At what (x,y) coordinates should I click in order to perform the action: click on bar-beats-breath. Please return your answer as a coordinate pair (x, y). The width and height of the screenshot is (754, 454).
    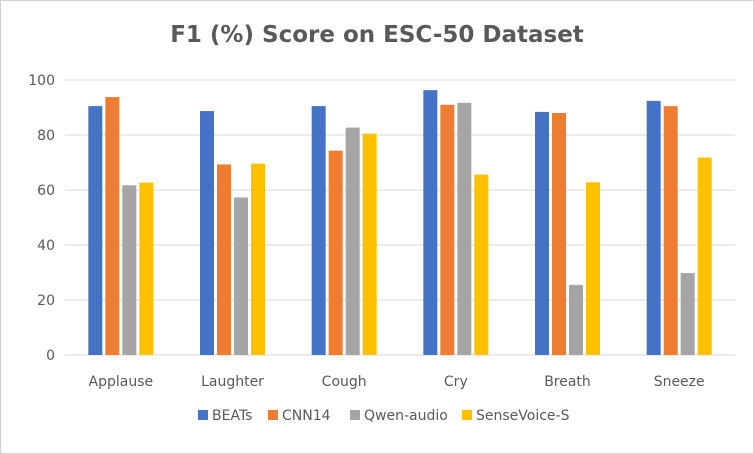
    Looking at the image, I should click on (542, 233).